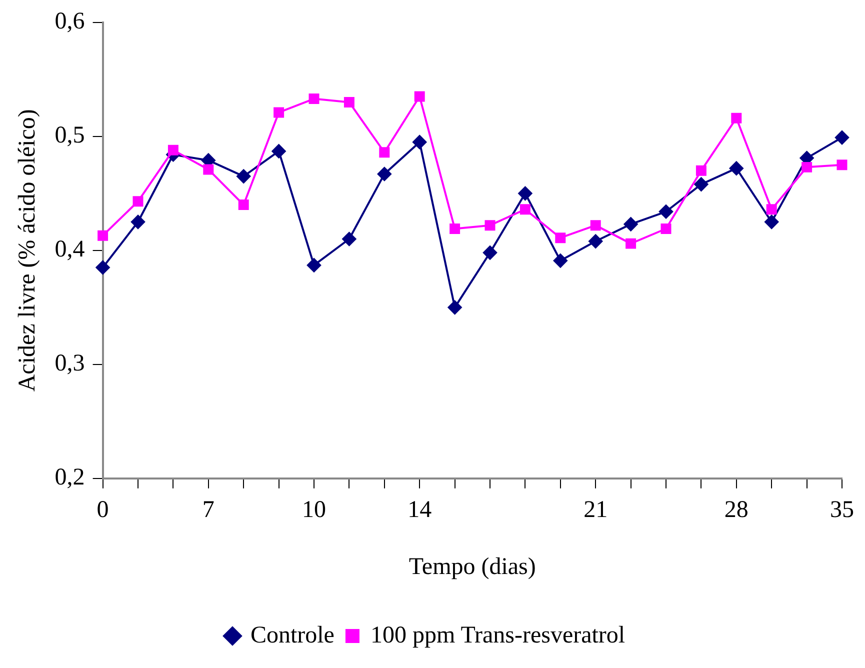  What do you see at coordinates (69, 363) in the screenshot?
I see `y-tick-label: 0,3` at bounding box center [69, 363].